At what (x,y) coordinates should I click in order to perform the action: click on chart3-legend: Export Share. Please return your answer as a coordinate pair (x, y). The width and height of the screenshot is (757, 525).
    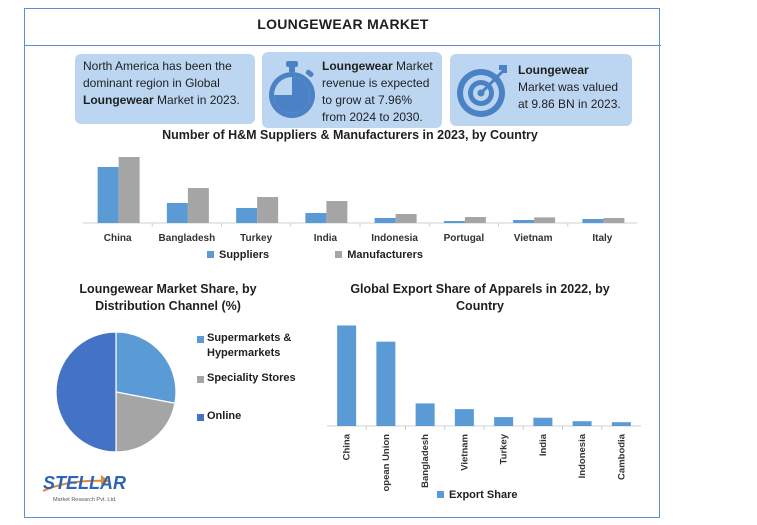
    Looking at the image, I should click on (477, 495).